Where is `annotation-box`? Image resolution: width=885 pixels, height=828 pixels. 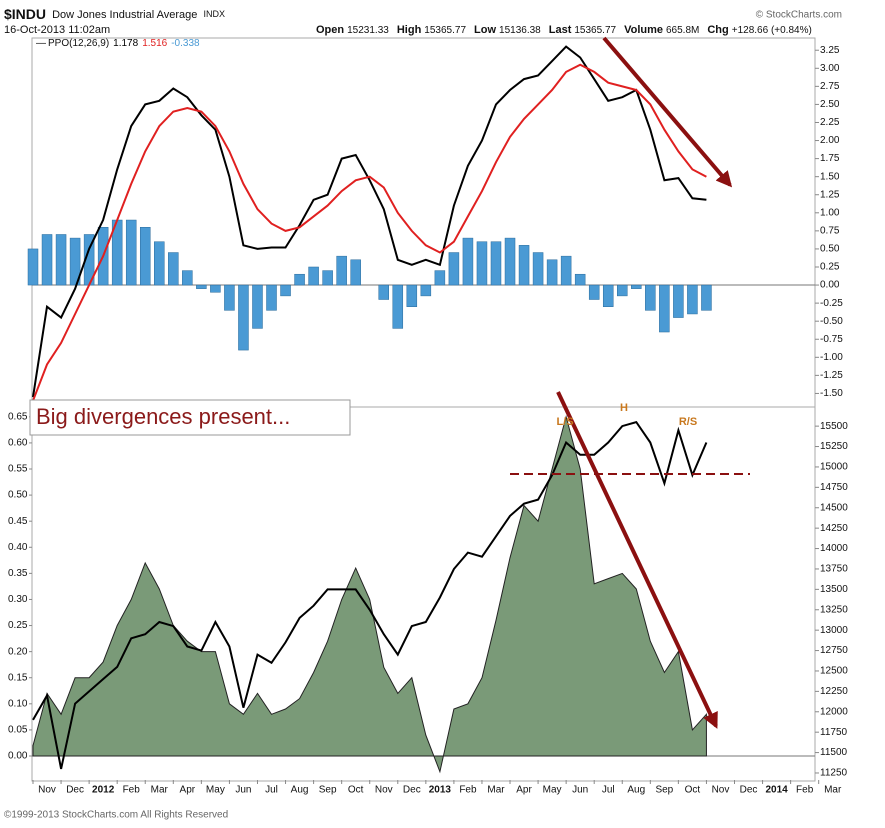
annotation-box is located at coordinates (190, 417).